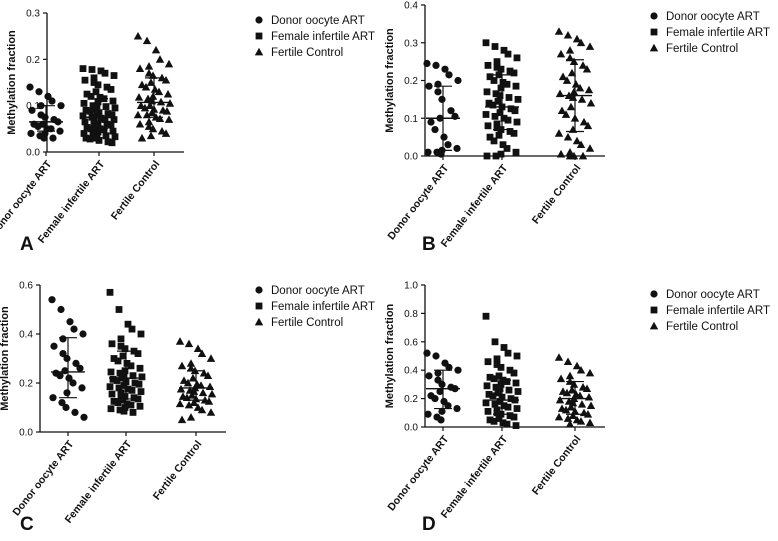 This screenshot has width=778, height=541. Describe the element at coordinates (33, 60) in the screenshot. I see `y-tick-label: 0.2` at that location.